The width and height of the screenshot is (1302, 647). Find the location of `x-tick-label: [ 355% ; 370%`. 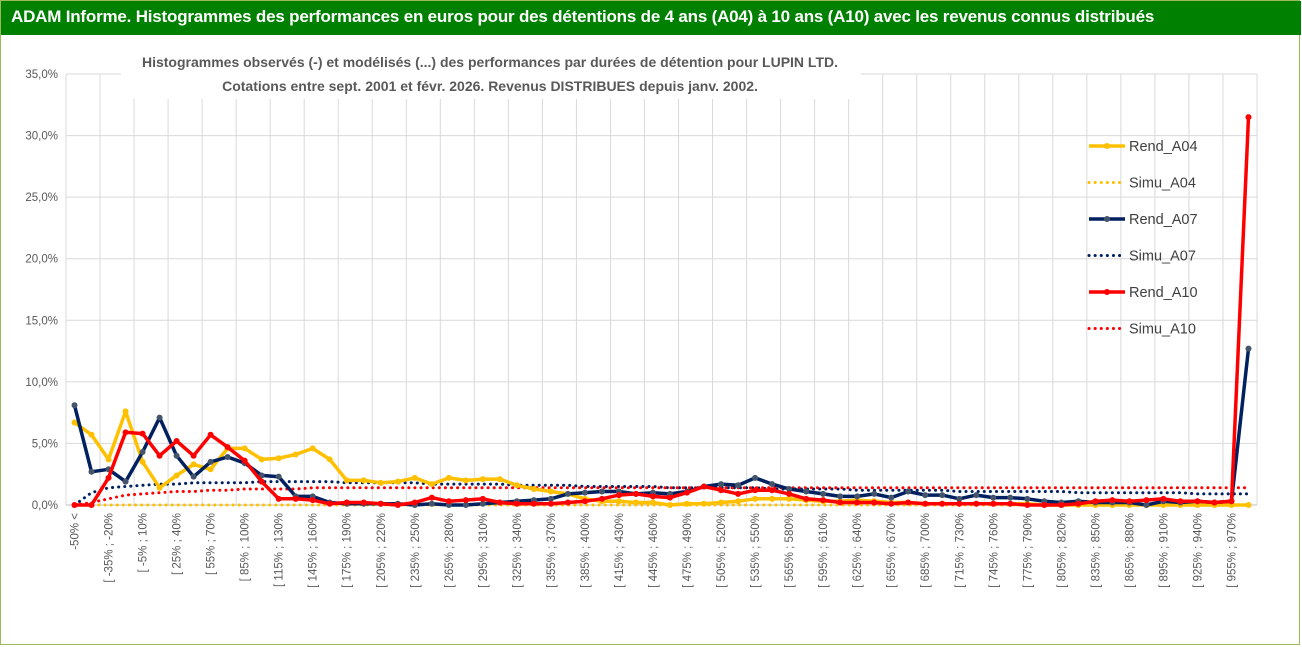

x-tick-label: [ 355% ; 370% is located at coordinates (552, 550).